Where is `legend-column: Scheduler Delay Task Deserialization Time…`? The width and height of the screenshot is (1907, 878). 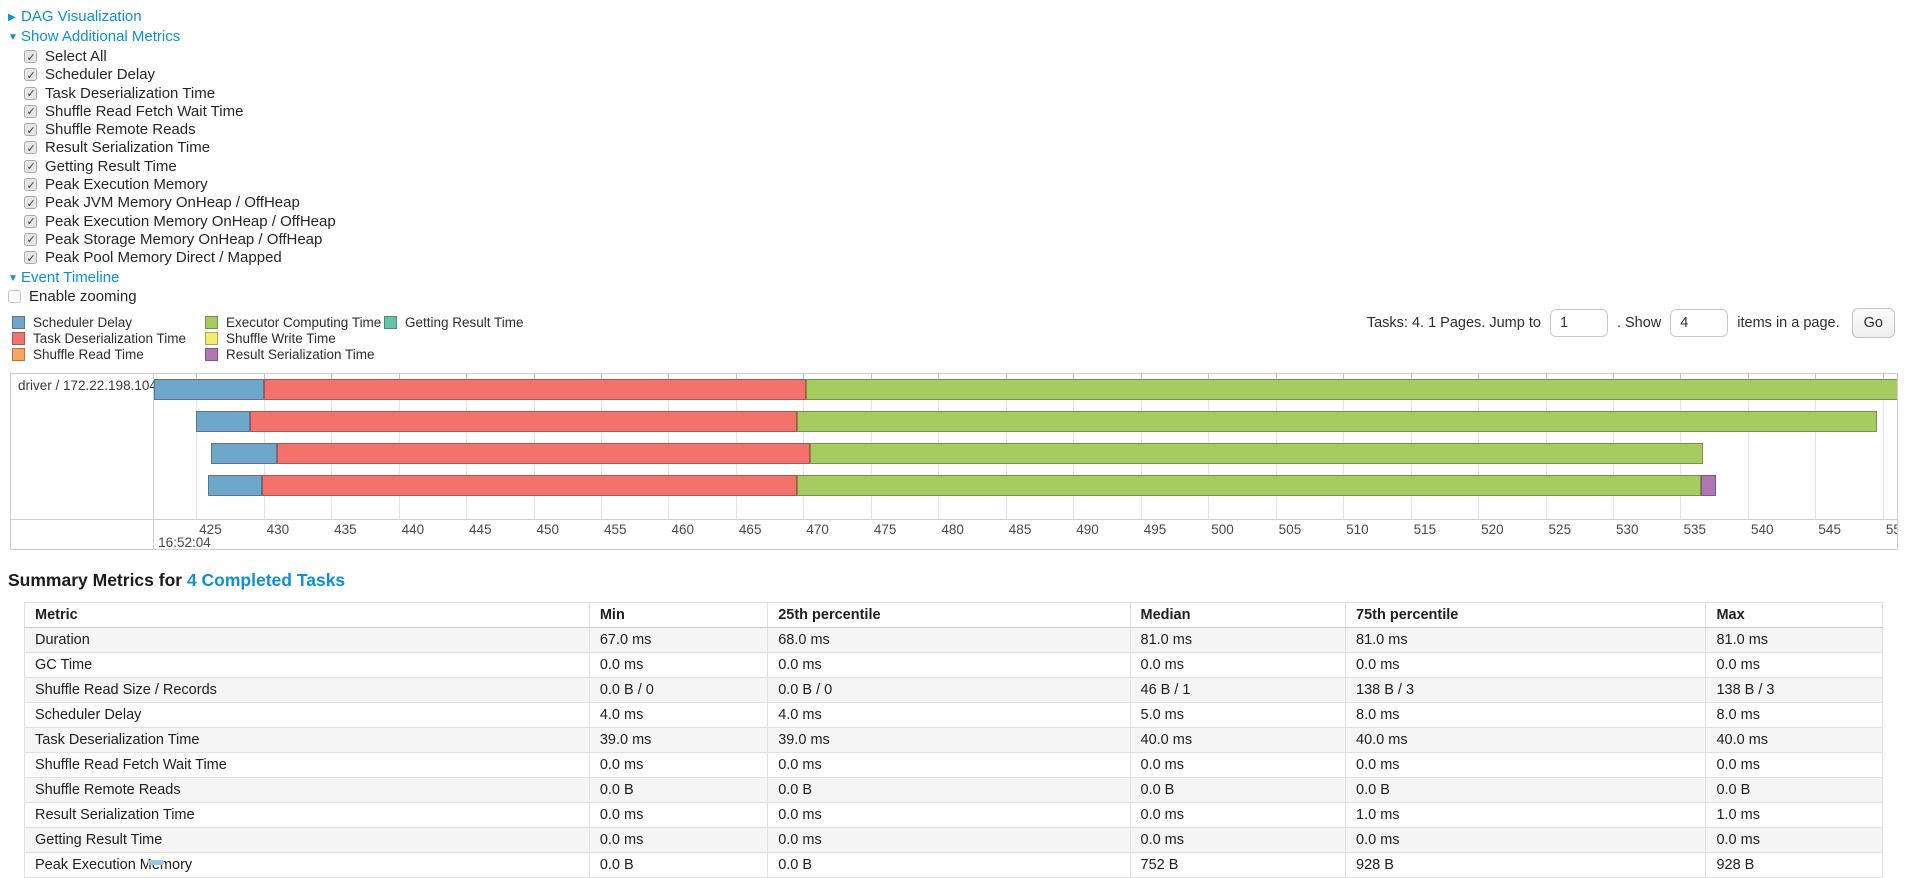
legend-column: Scheduler Delay Task Deserialization Time… is located at coordinates (108, 339).